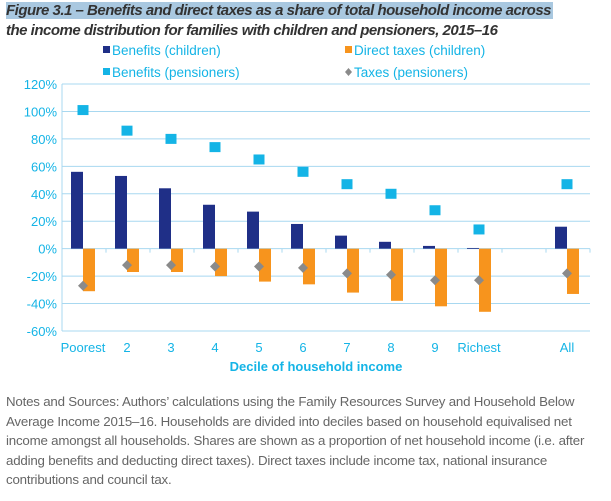 The image size is (611, 501). Describe the element at coordinates (170, 347) in the screenshot. I see `x-tick-label: 3` at that location.